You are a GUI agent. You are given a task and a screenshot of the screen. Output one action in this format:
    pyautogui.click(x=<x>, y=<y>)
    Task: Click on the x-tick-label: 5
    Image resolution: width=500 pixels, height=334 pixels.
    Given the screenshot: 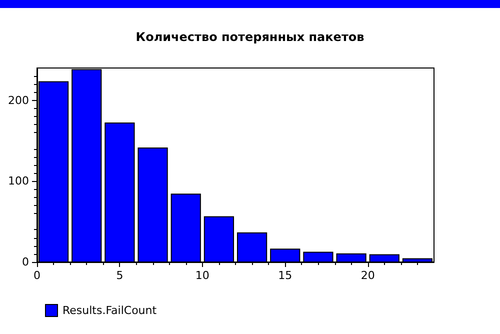 What is the action you would take?
    pyautogui.click(x=120, y=275)
    